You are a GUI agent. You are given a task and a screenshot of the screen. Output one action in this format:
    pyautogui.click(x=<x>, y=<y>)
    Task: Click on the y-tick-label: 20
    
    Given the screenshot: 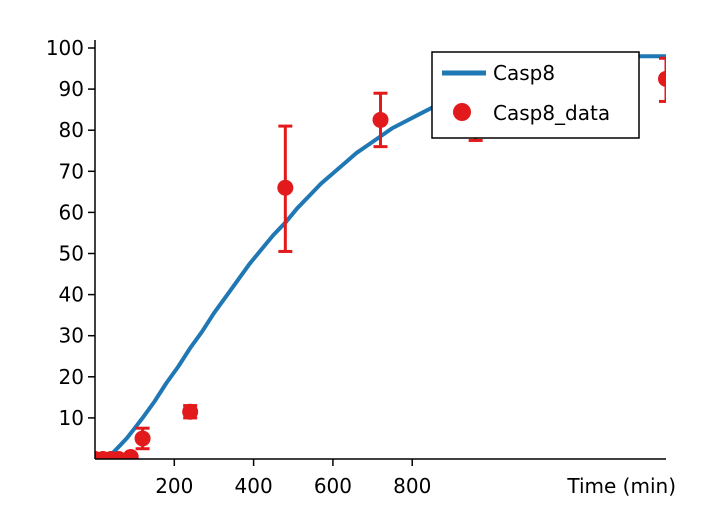 What is the action you would take?
    pyautogui.click(x=71, y=377)
    